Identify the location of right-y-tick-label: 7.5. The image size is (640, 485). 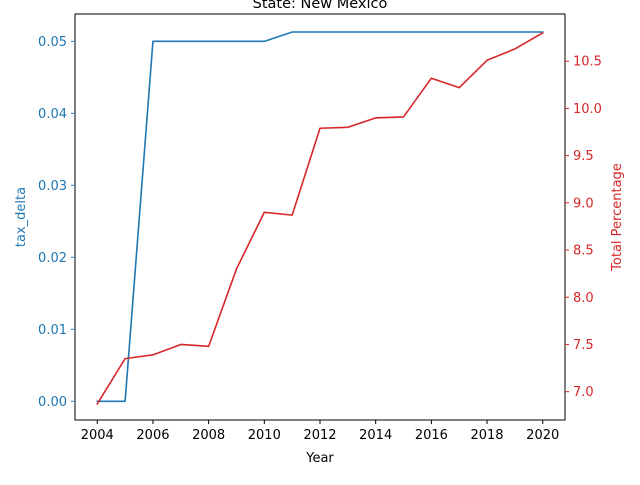
(583, 345).